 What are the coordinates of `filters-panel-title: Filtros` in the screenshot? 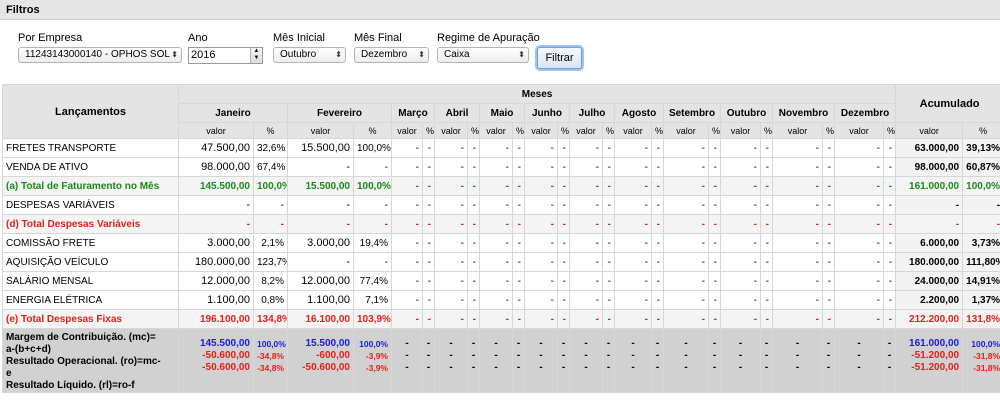 It's located at (500, 10).